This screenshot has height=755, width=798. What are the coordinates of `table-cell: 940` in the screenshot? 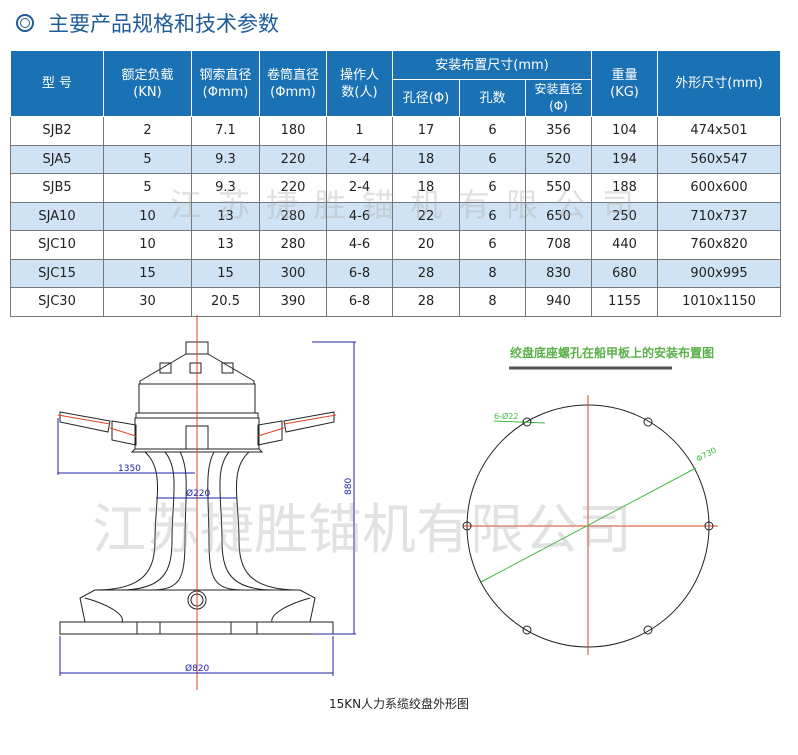 It's located at (558, 302).